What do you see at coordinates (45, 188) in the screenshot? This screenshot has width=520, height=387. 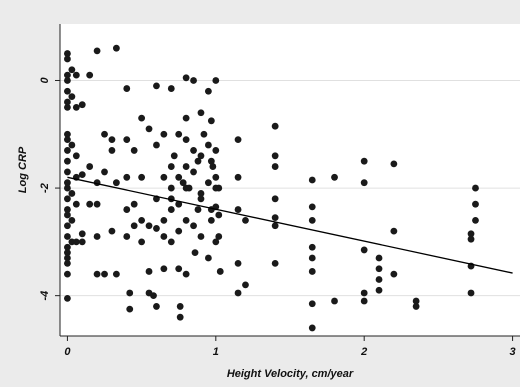 I see `y-tick-label: -2` at bounding box center [45, 188].